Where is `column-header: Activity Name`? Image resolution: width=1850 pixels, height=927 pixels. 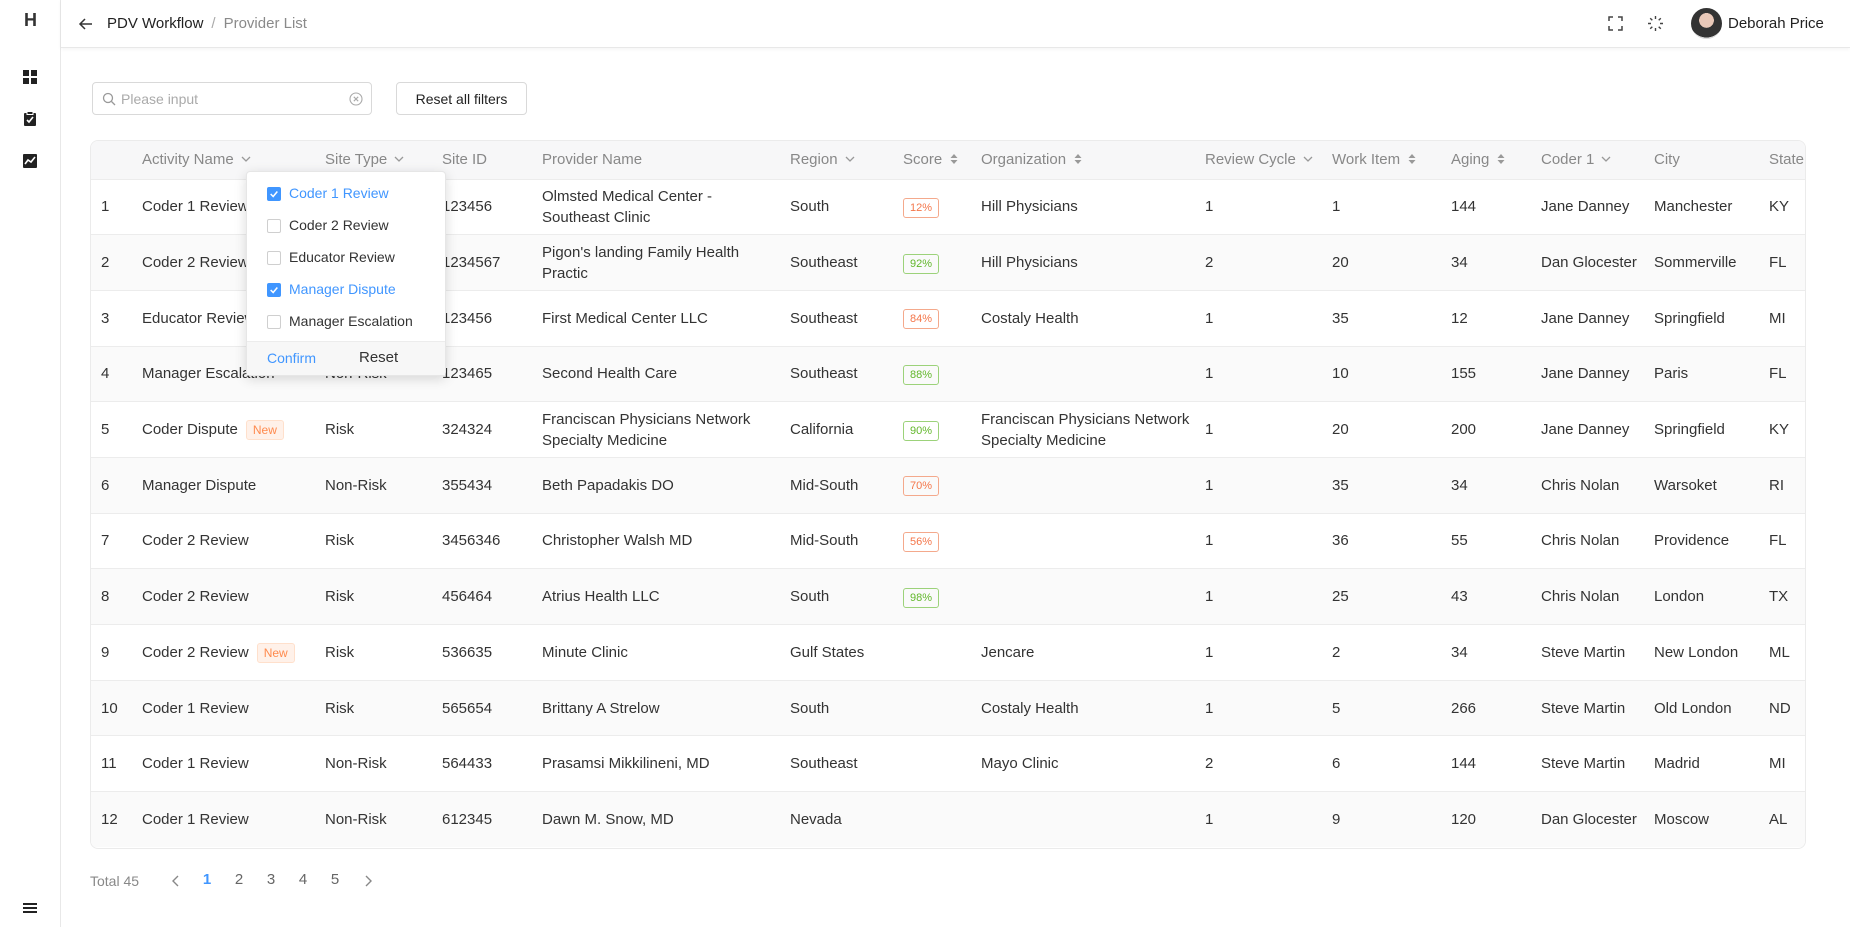
column-header: Activity Name is located at coordinates (221, 160).